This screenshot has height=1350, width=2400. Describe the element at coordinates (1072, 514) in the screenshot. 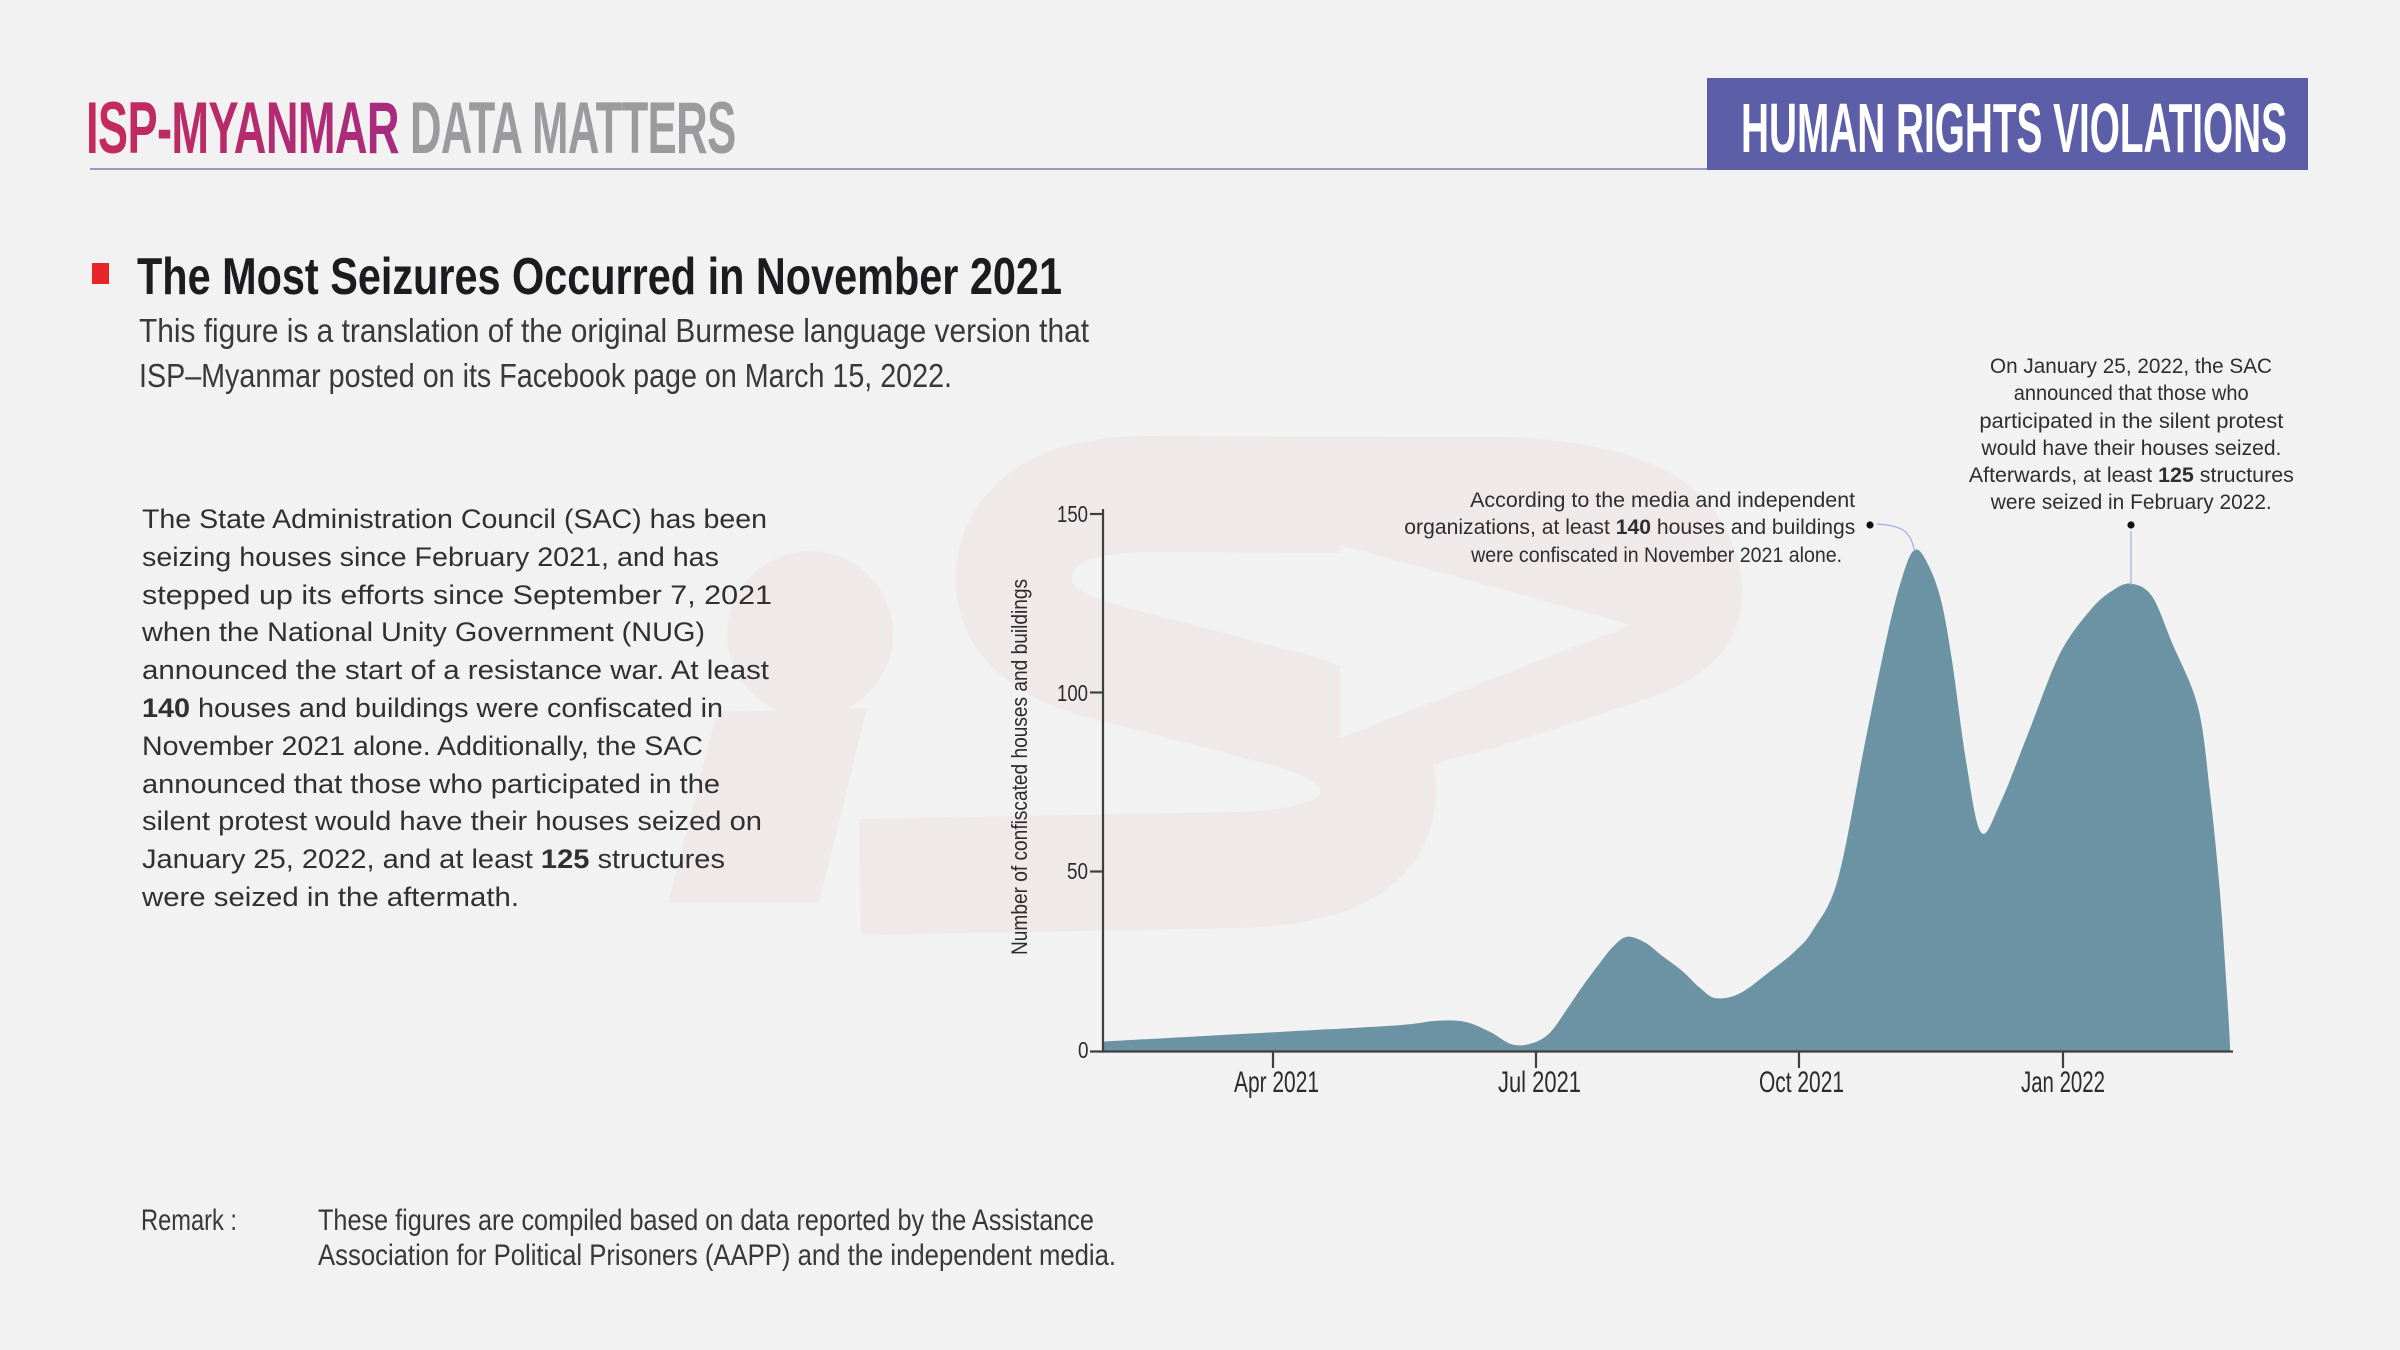

I see `svg-text: 150` at that location.